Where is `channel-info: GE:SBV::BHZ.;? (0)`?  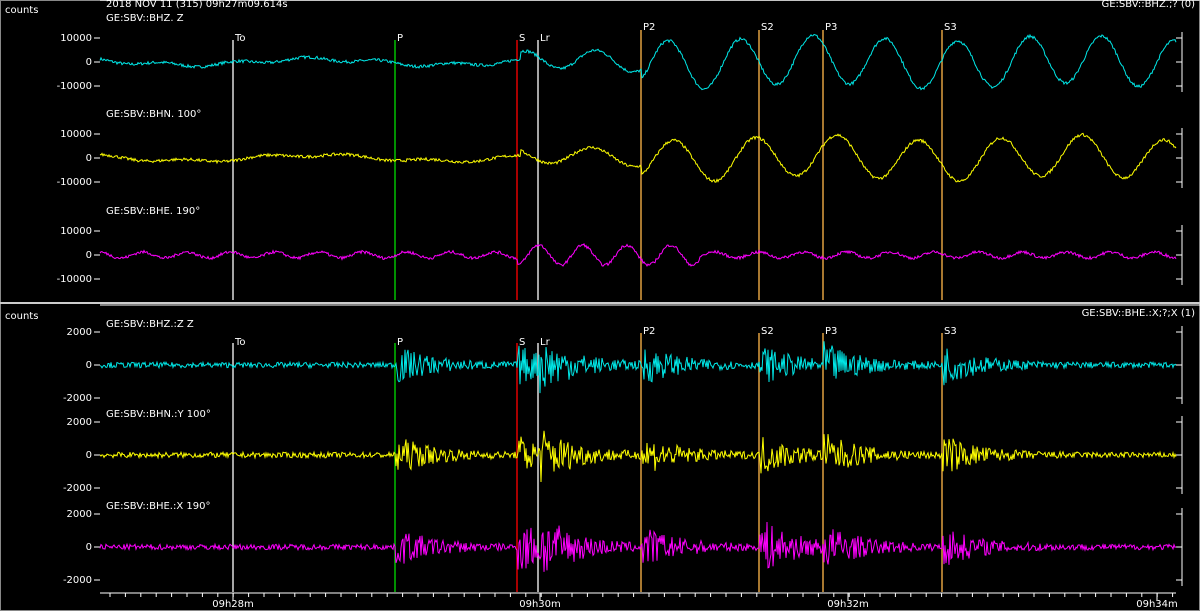
channel-info: GE:SBV::BHZ.;? (0) is located at coordinates (1148, 5).